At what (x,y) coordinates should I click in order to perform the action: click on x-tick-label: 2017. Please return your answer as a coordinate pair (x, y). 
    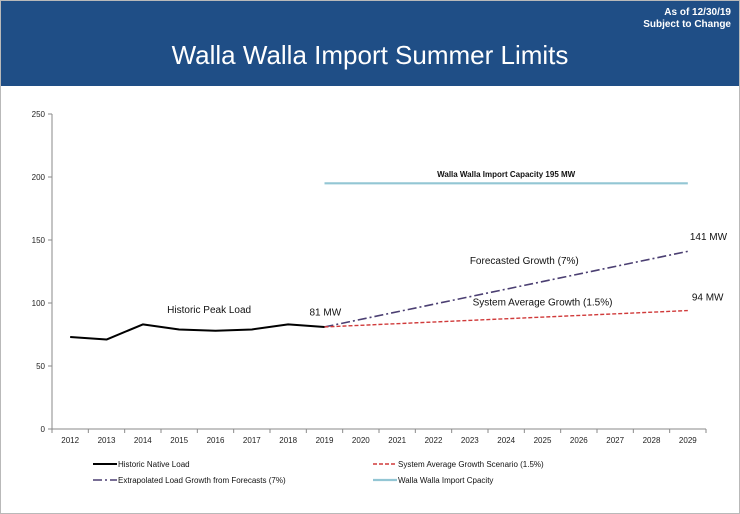
    Looking at the image, I should click on (252, 440).